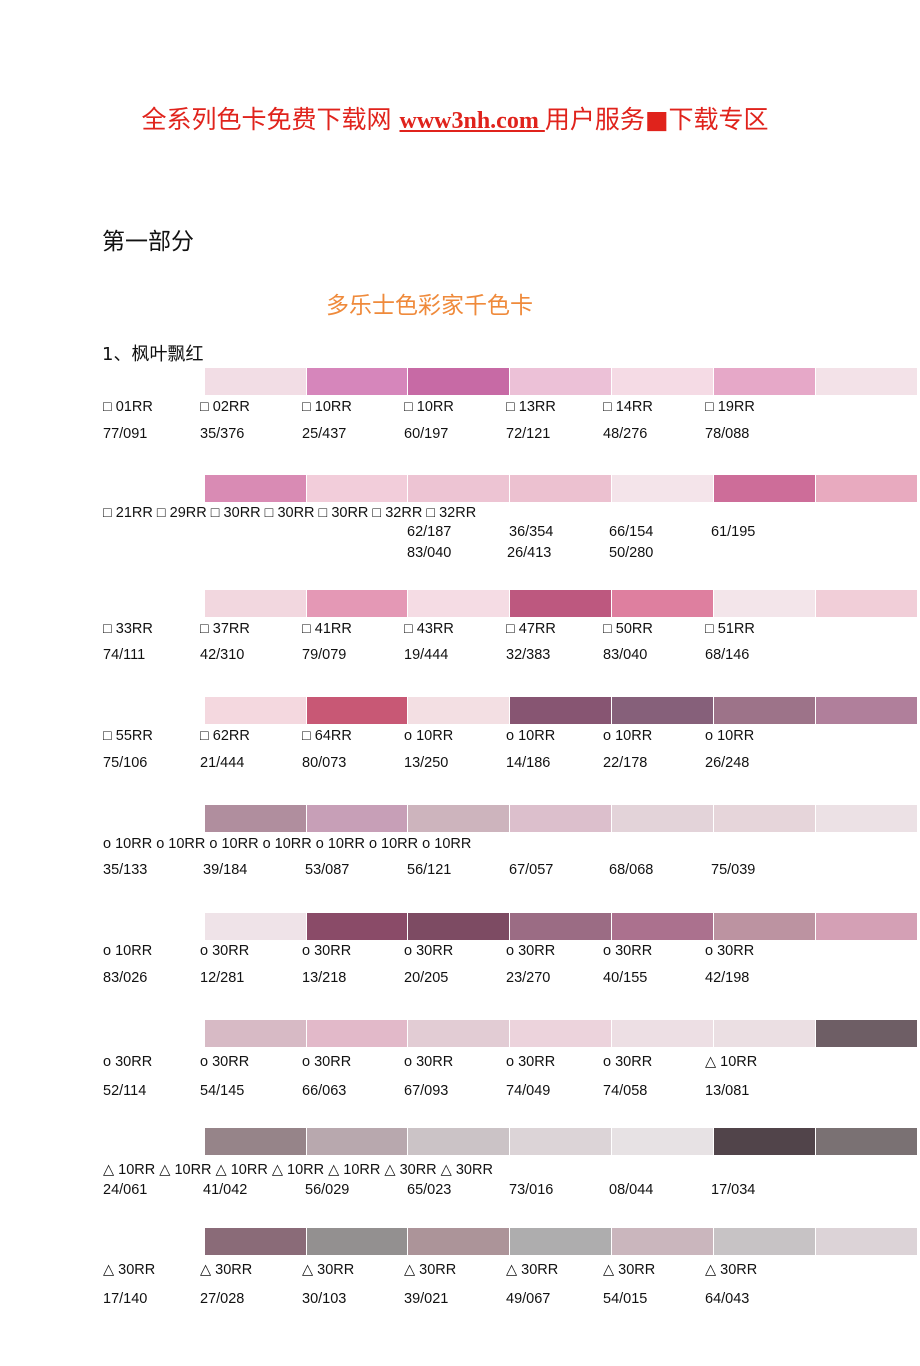 This screenshot has width=920, height=1366. What do you see at coordinates (429, 629) in the screenshot?
I see `color-code: □ 43RR` at bounding box center [429, 629].